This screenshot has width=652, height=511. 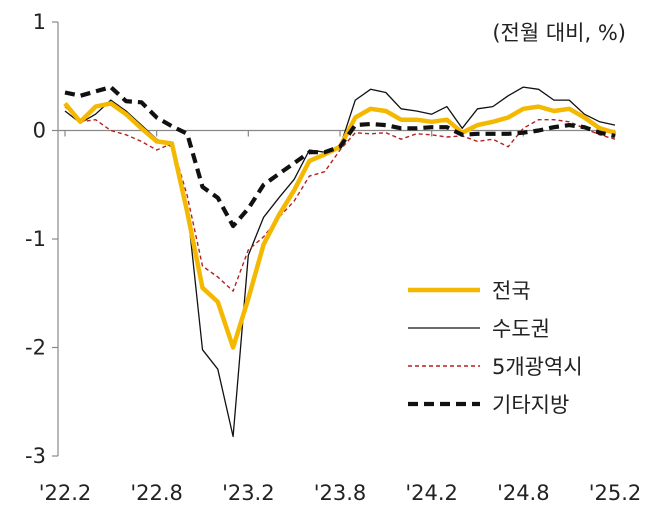 What do you see at coordinates (530, 405) in the screenshot?
I see `legend-label-3: 기타지방` at bounding box center [530, 405].